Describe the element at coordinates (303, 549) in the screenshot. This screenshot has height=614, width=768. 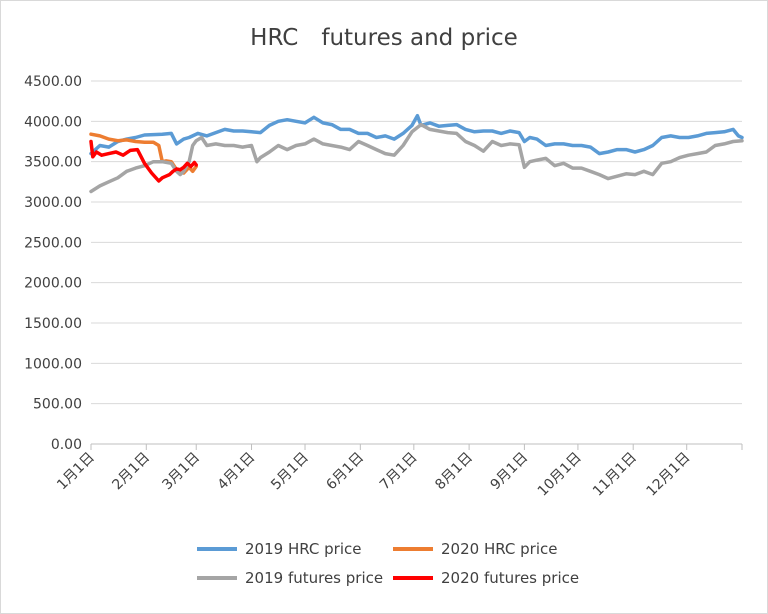
I see `legend-label-0: 2019 HRC price` at that location.